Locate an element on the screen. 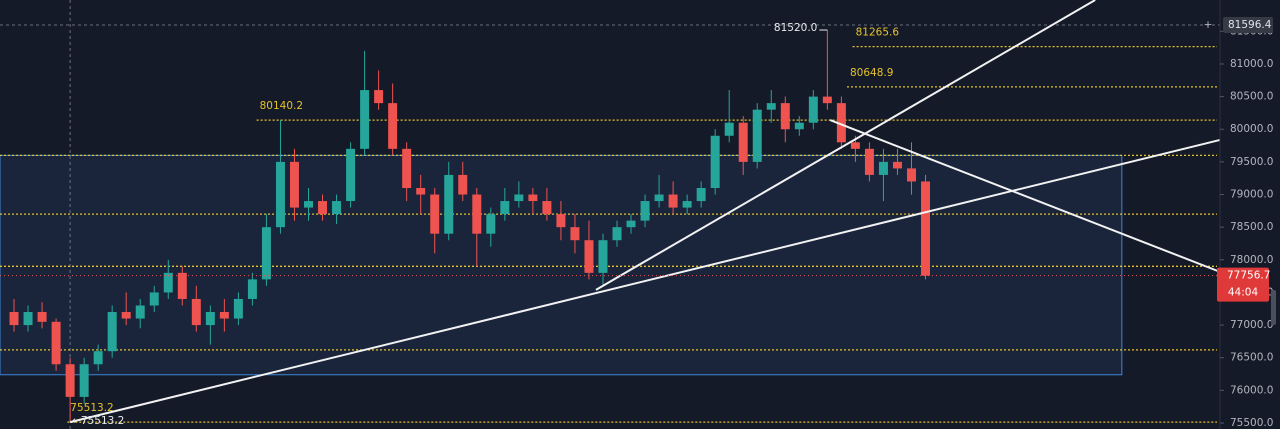  y-tick-label: 76500.0 is located at coordinates (1251, 358).